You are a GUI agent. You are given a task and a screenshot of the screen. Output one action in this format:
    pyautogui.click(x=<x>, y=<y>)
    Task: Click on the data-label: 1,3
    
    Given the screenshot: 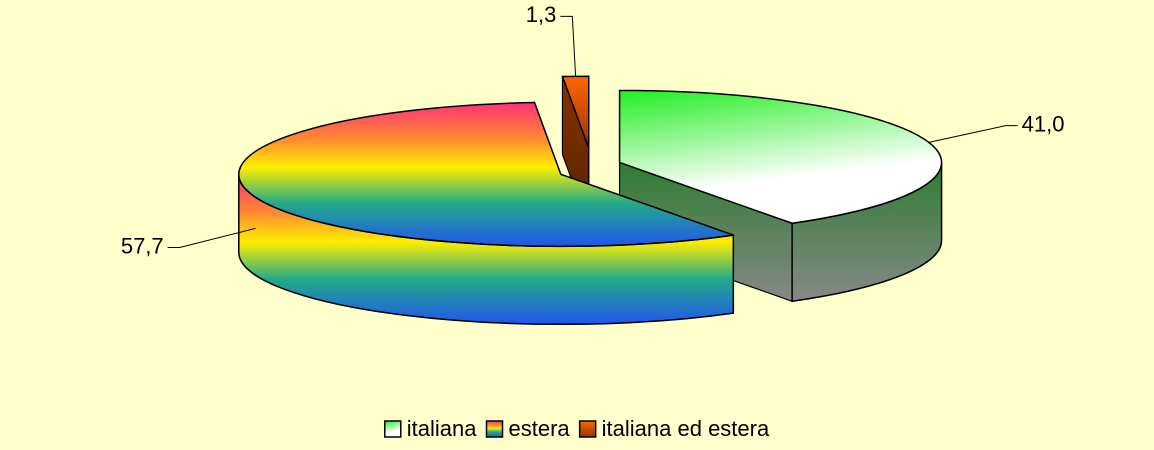 What is the action you would take?
    pyautogui.click(x=541, y=14)
    